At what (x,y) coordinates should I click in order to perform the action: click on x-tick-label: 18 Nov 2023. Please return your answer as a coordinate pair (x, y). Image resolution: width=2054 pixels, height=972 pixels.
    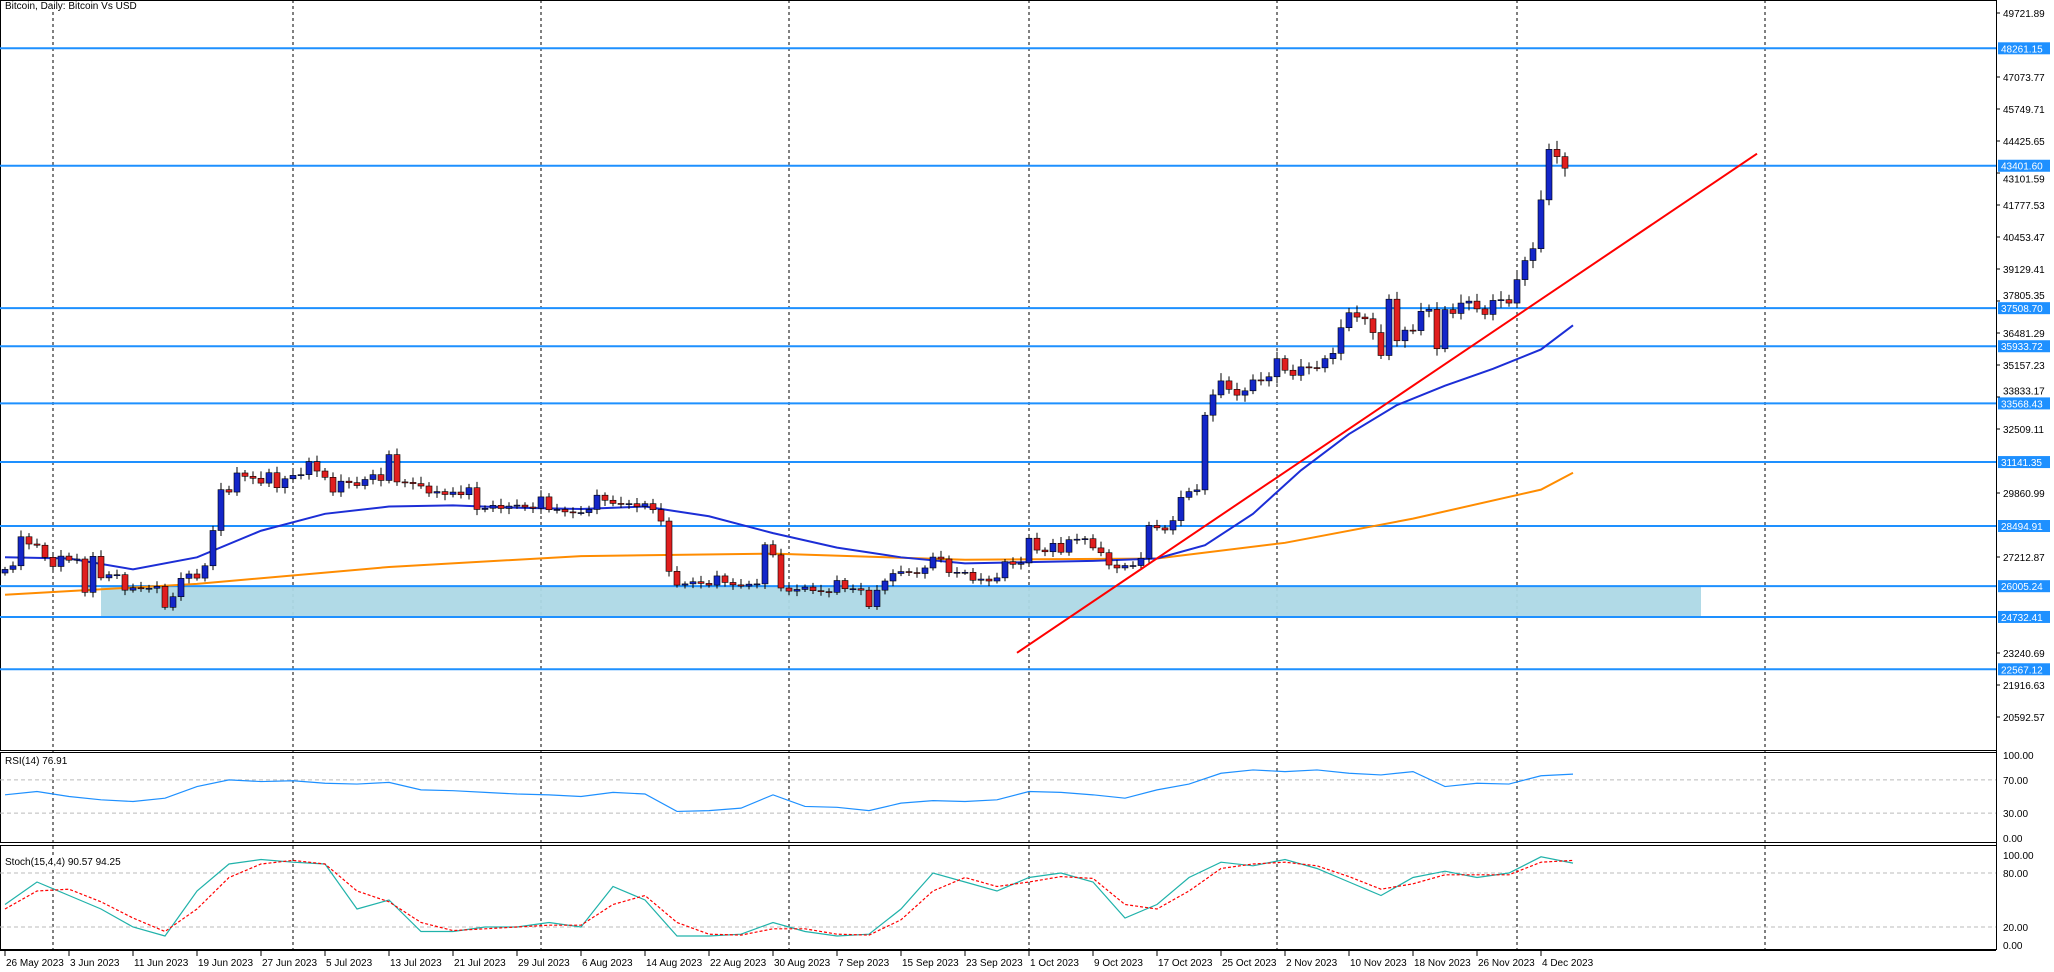
    Looking at the image, I should click on (1442, 963).